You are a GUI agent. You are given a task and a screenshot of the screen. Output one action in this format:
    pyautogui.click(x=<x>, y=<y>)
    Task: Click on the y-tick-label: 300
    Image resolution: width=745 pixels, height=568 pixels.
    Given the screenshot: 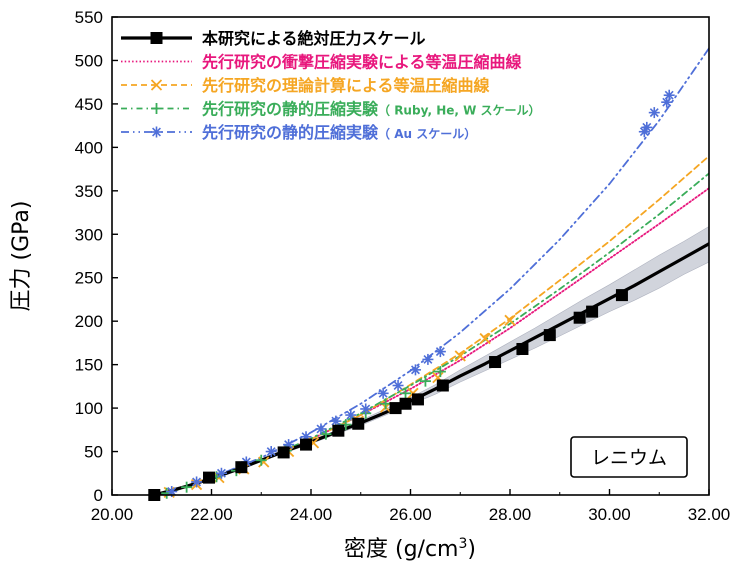 What is the action you would take?
    pyautogui.click(x=89, y=234)
    